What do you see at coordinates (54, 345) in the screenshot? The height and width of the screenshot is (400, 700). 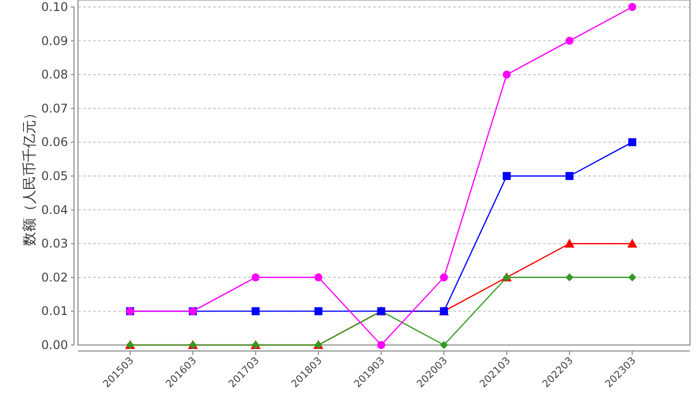 I see `y-tick-label: 0.00` at bounding box center [54, 345].